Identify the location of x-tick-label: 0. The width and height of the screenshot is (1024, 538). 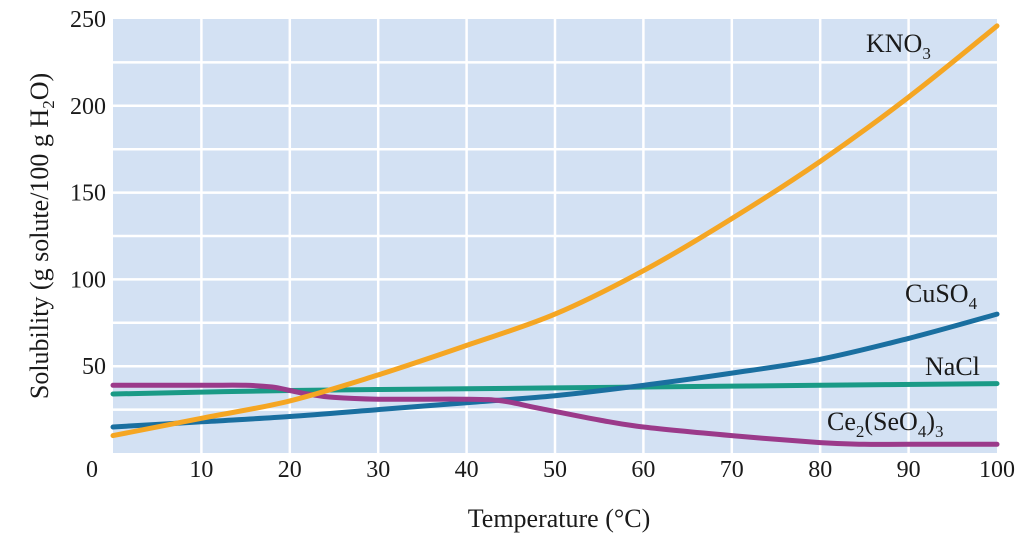
(92, 470).